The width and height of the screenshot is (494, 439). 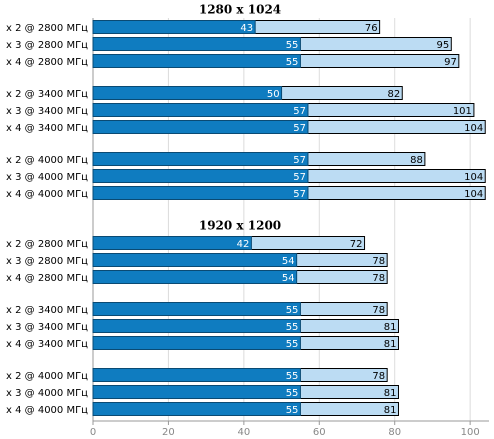 What do you see at coordinates (319, 432) in the screenshot?
I see `x-tick-label: 60` at bounding box center [319, 432].